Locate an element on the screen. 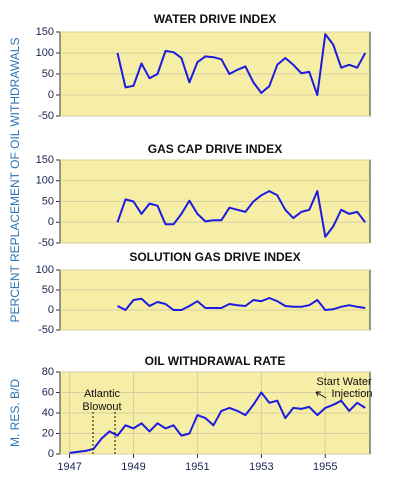  x-tick-label: 1949 is located at coordinates (133, 467).